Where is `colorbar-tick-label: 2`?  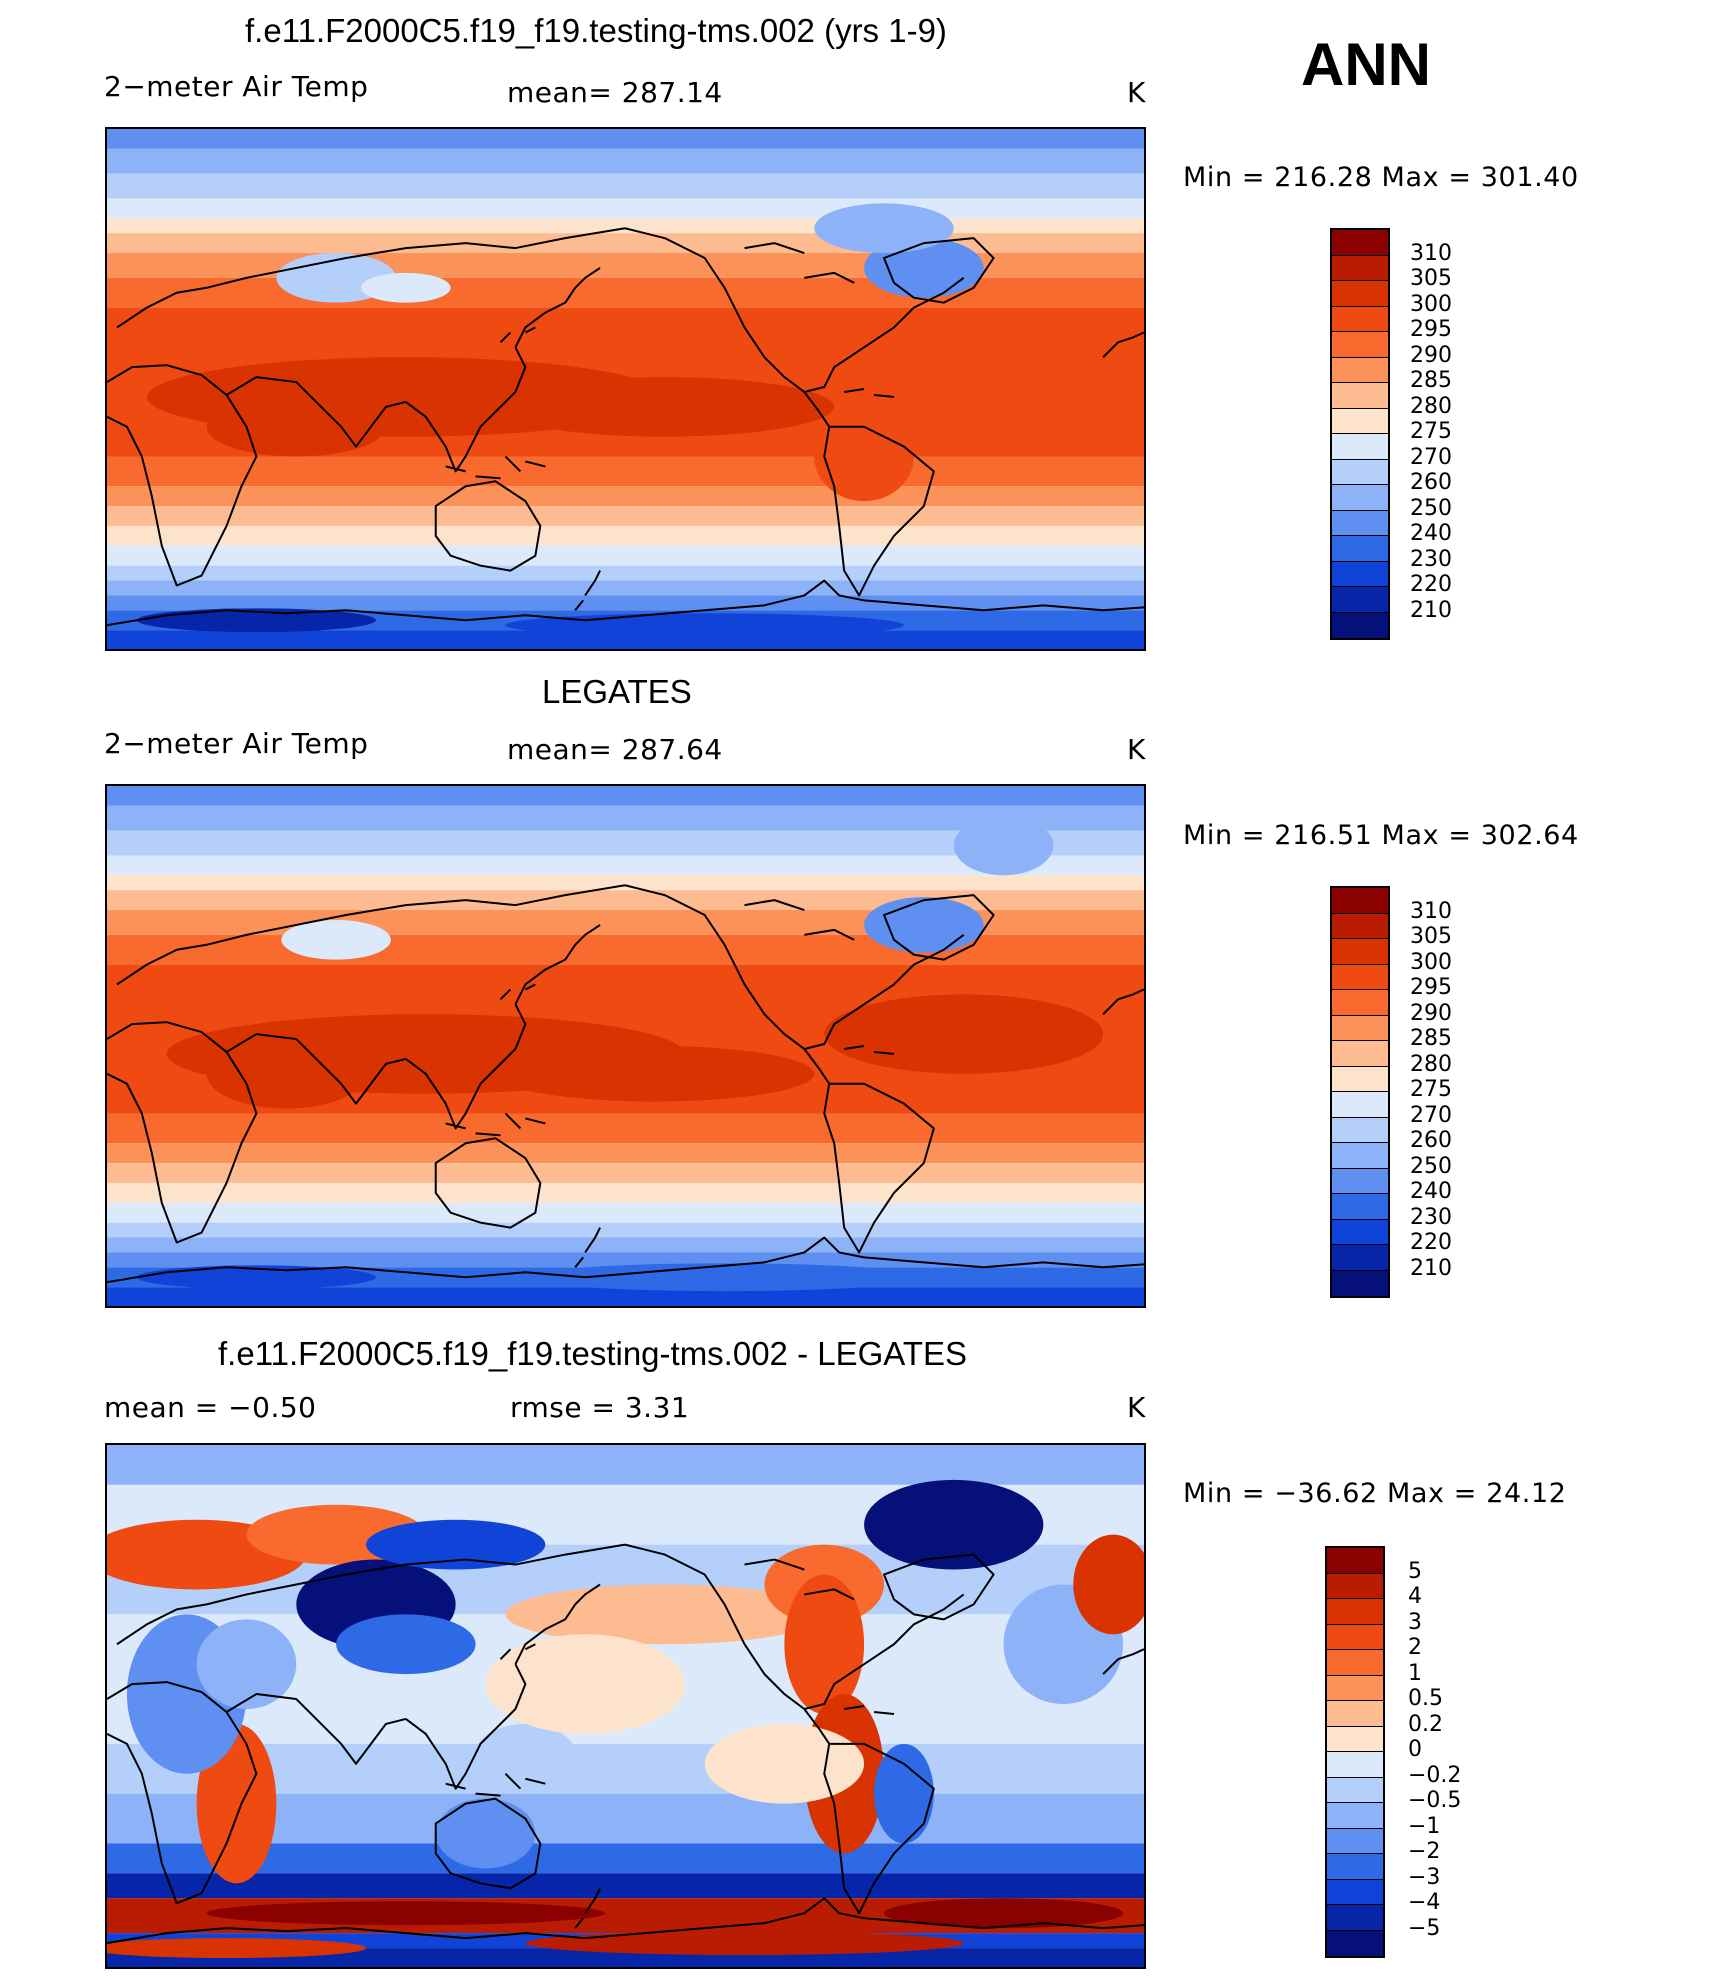
colorbar-tick-label: 2 is located at coordinates (1415, 1647).